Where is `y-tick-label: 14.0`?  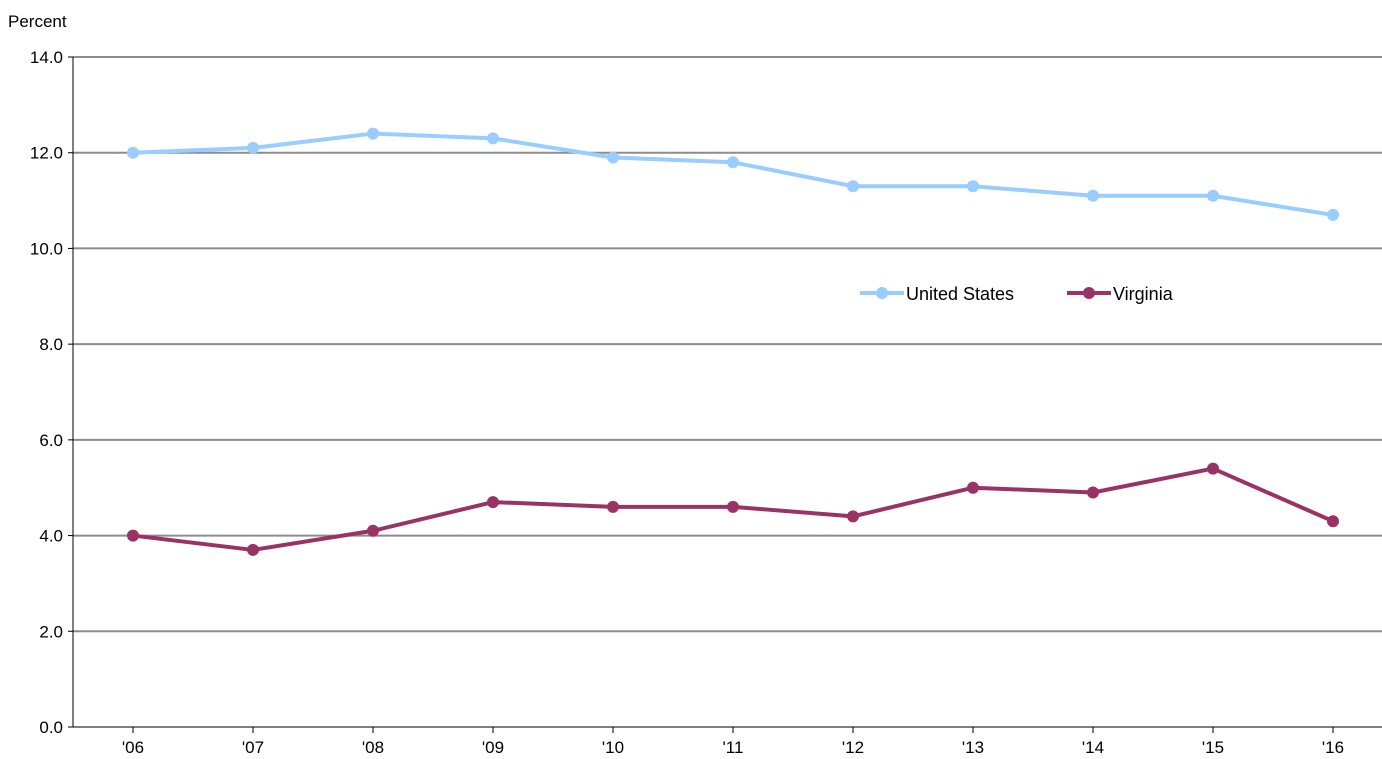 y-tick-label: 14.0 is located at coordinates (46, 57).